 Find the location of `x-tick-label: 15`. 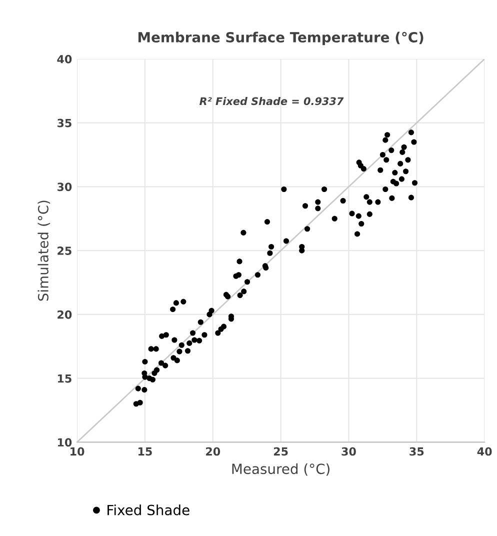

x-tick-label: 15 is located at coordinates (145, 451).